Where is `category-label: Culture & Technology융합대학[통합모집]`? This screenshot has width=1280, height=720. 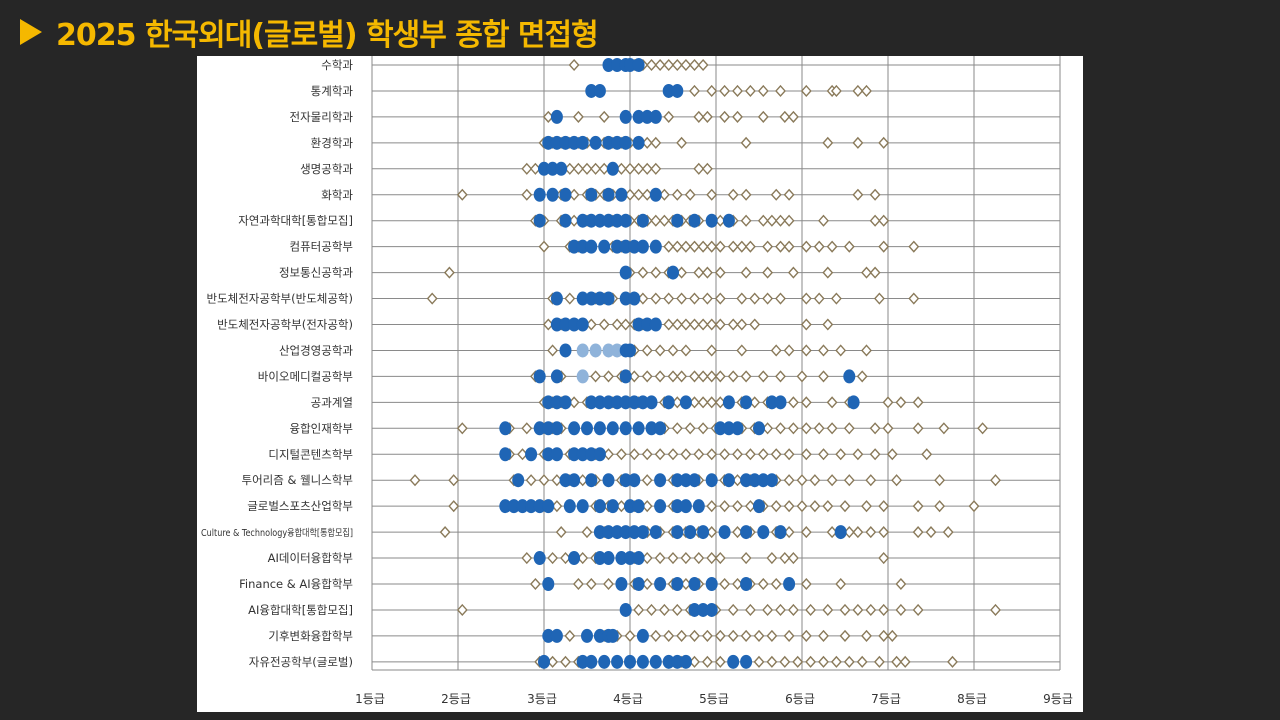 category-label: Culture & Technology융합대학[통합모집] is located at coordinates (277, 533).